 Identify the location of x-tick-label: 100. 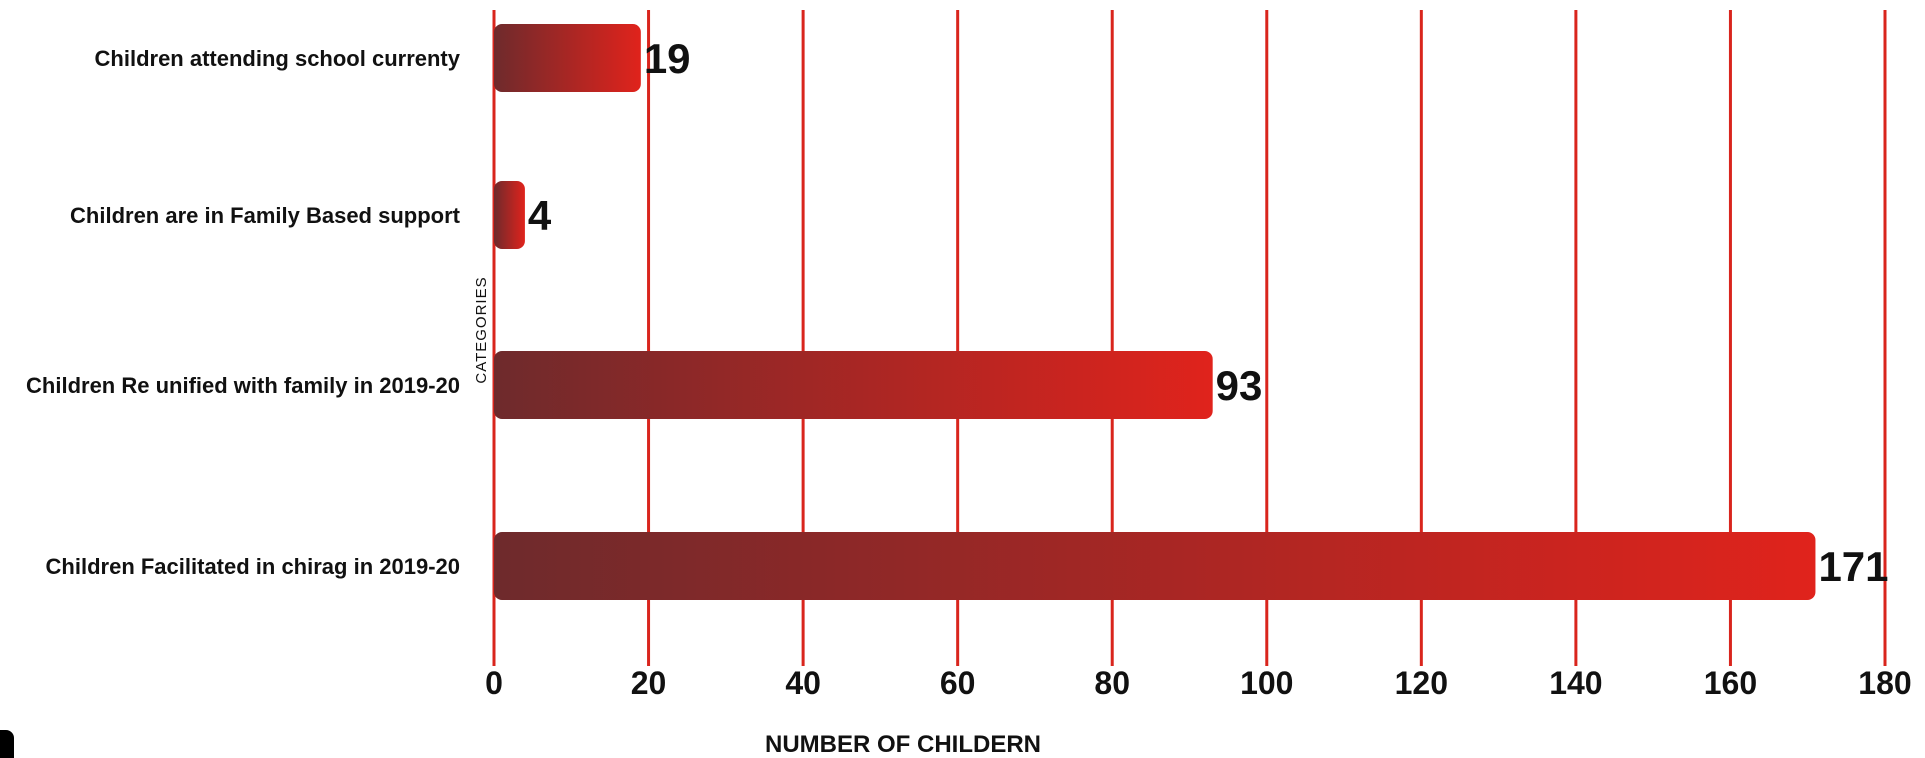
(1266, 683).